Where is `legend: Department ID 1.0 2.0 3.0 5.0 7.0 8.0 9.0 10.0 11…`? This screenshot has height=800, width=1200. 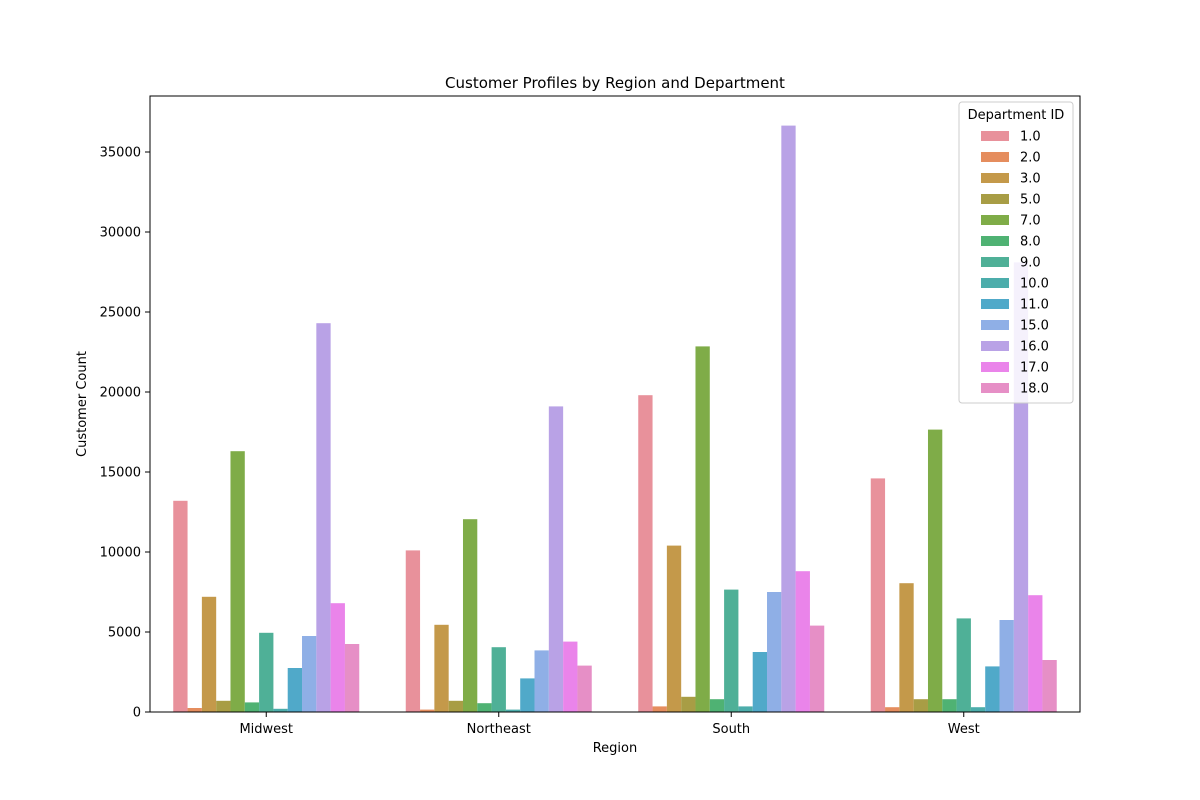
legend: Department ID 1.0 2.0 3.0 5.0 7.0 8.0 9.0 10.0 11… is located at coordinates (1016, 252).